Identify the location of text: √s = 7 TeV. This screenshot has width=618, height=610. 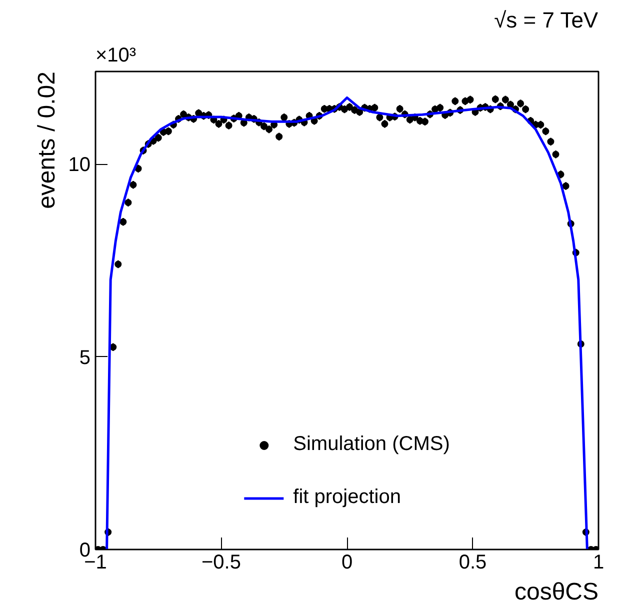
(546, 20).